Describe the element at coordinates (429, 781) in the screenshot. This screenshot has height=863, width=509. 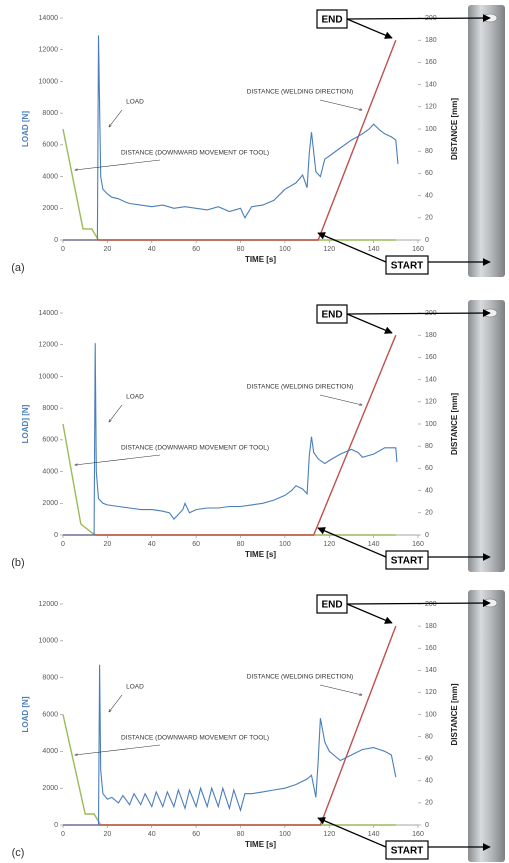
I see `y2-tick-label: 40` at that location.